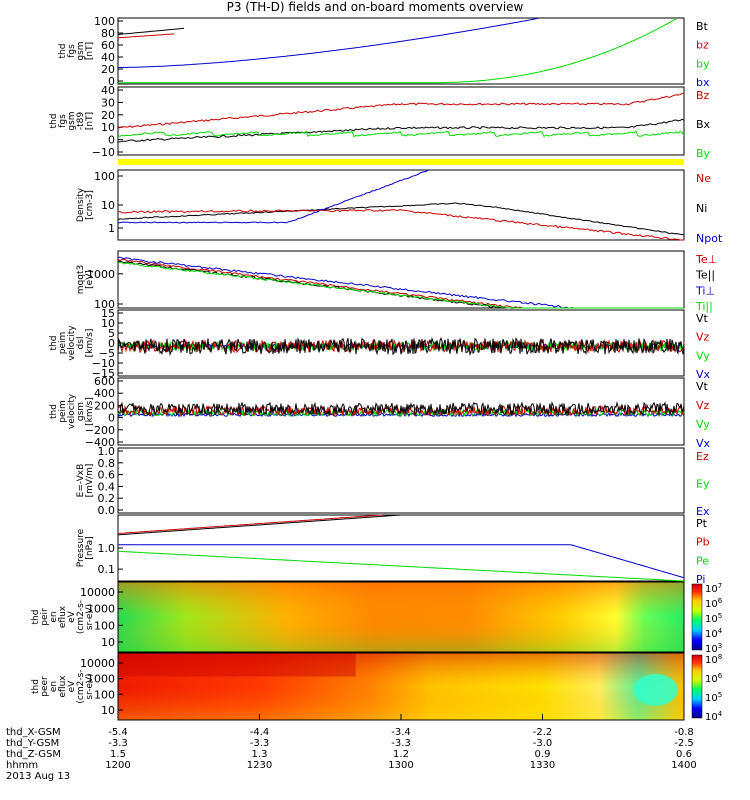 This screenshot has width=750, height=800. I want to click on y-axis-label: peir, so click(45, 617).